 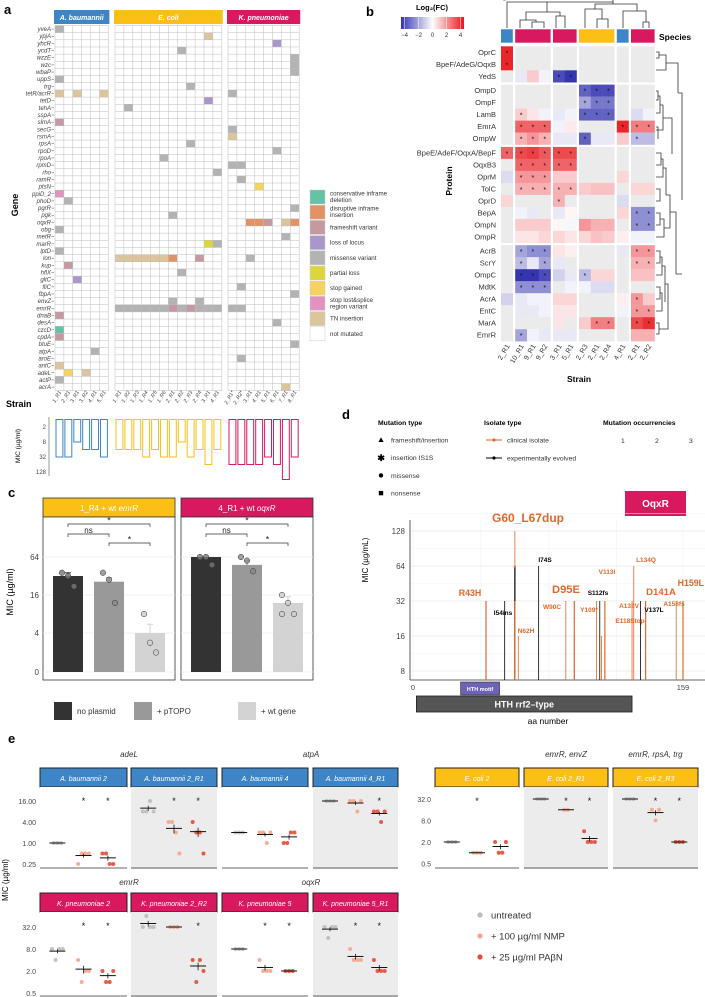 What do you see at coordinates (45, 345) in the screenshot?
I see `gene-label: btuE` at bounding box center [45, 345].